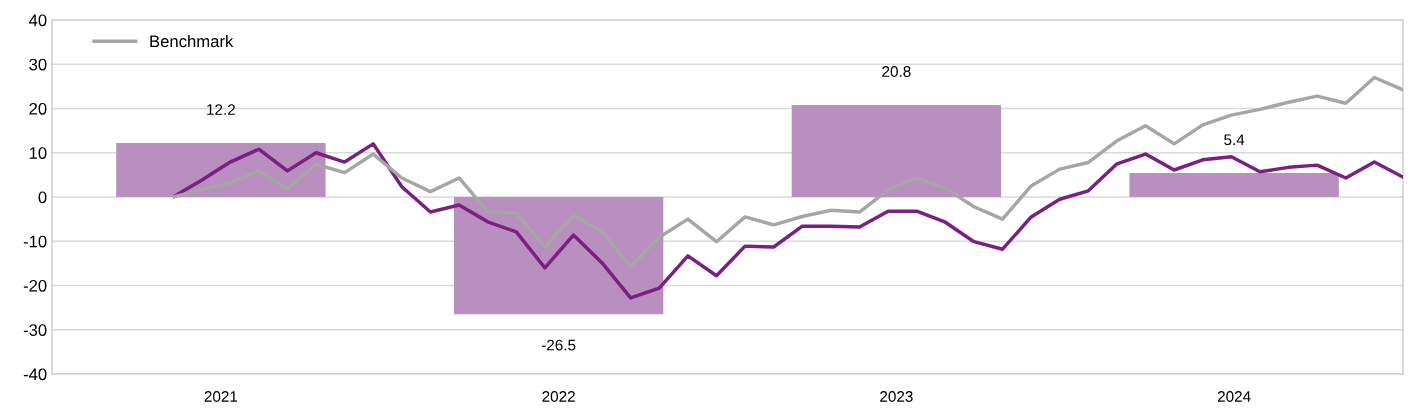 The image size is (1408, 408). I want to click on x-tick-label: 2023, so click(896, 396).